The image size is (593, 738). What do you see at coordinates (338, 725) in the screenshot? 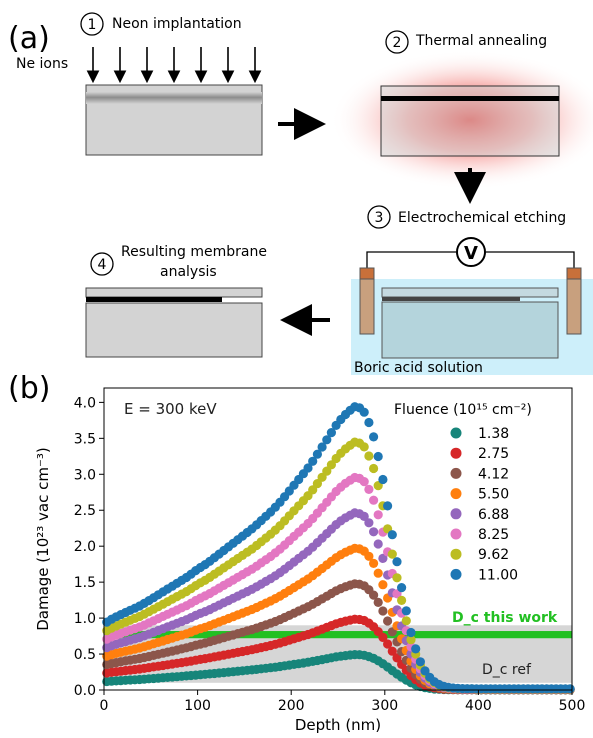
I see `x-axis-label: Depth (nm)` at bounding box center [338, 725].